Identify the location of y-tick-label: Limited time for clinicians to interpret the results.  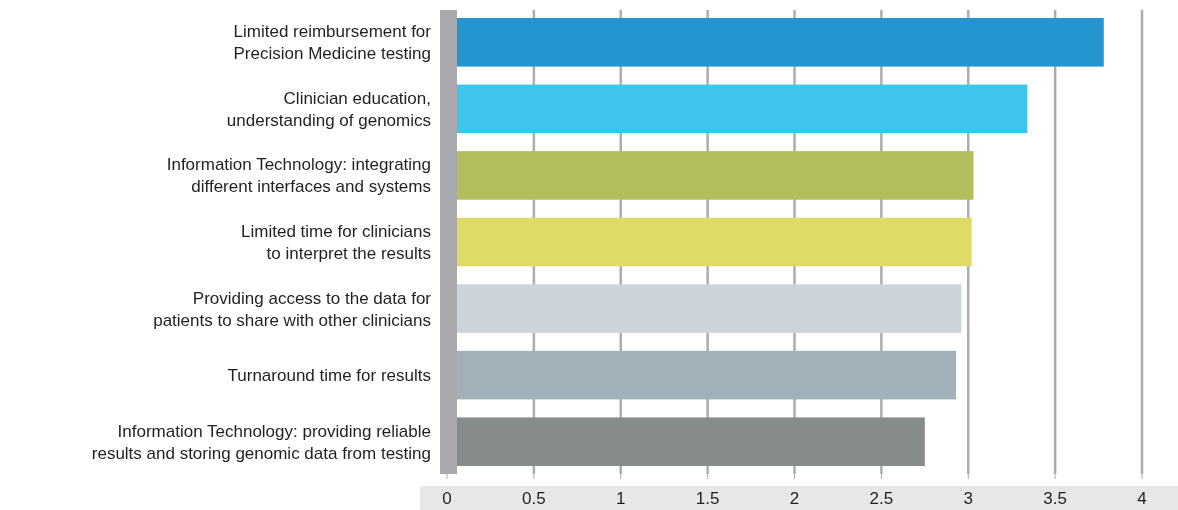
(336, 242).